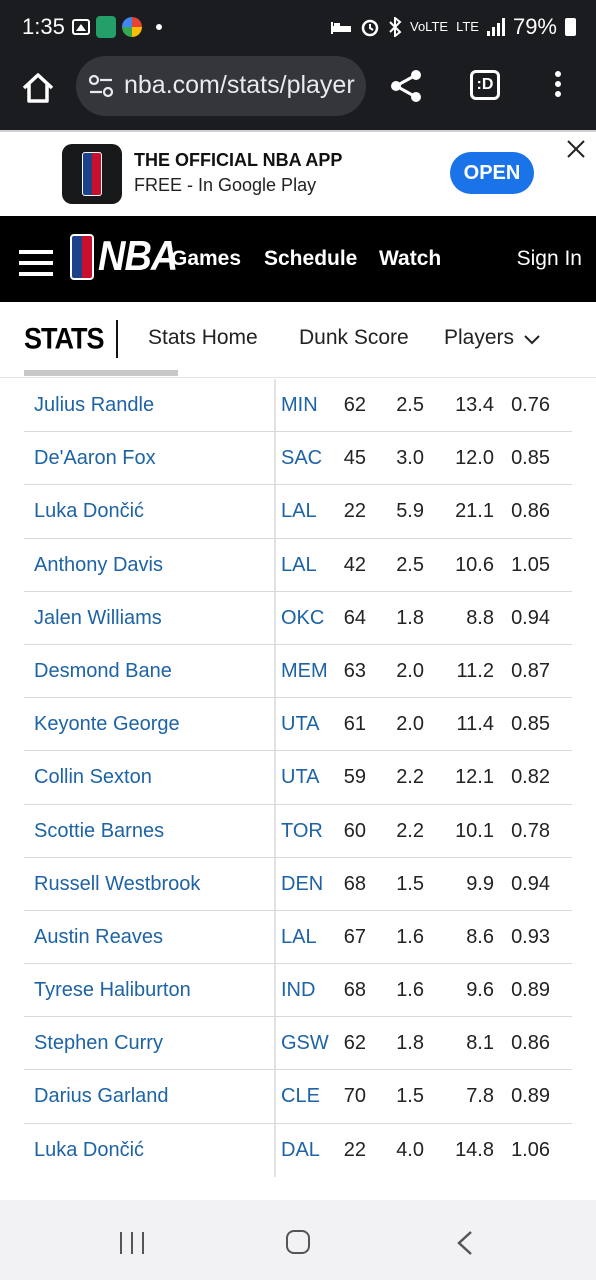  What do you see at coordinates (410, 564) in the screenshot?
I see `stat-cell: 2.5` at bounding box center [410, 564].